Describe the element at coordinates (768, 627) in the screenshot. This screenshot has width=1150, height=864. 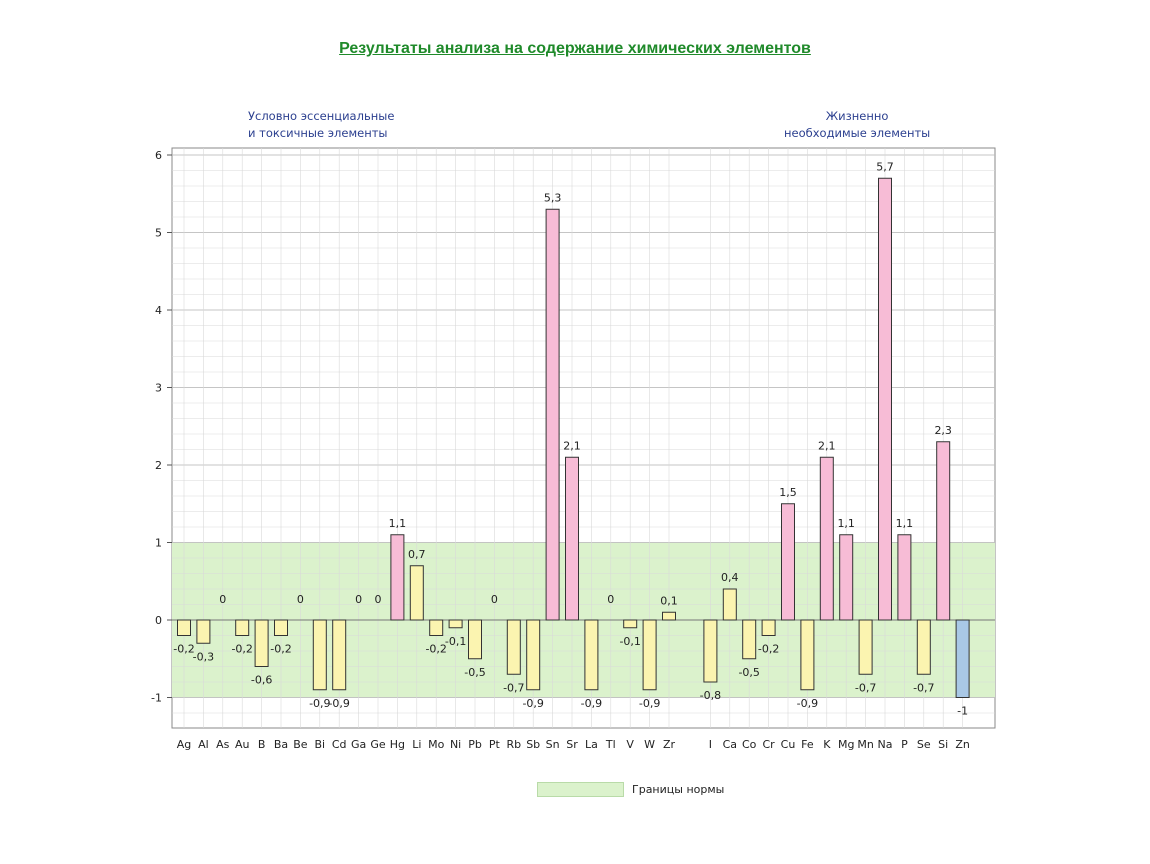
I see `bar-cr` at that location.